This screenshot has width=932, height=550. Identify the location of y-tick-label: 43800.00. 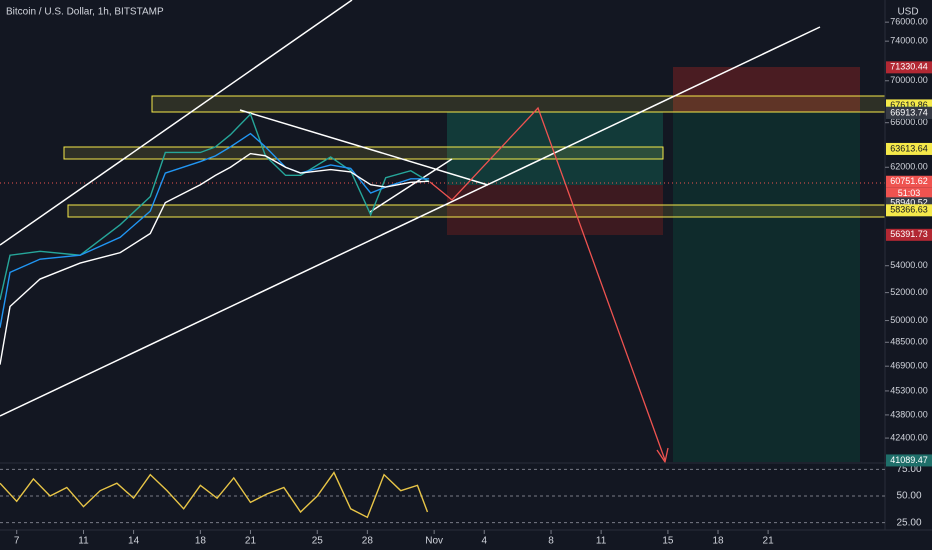
(909, 414).